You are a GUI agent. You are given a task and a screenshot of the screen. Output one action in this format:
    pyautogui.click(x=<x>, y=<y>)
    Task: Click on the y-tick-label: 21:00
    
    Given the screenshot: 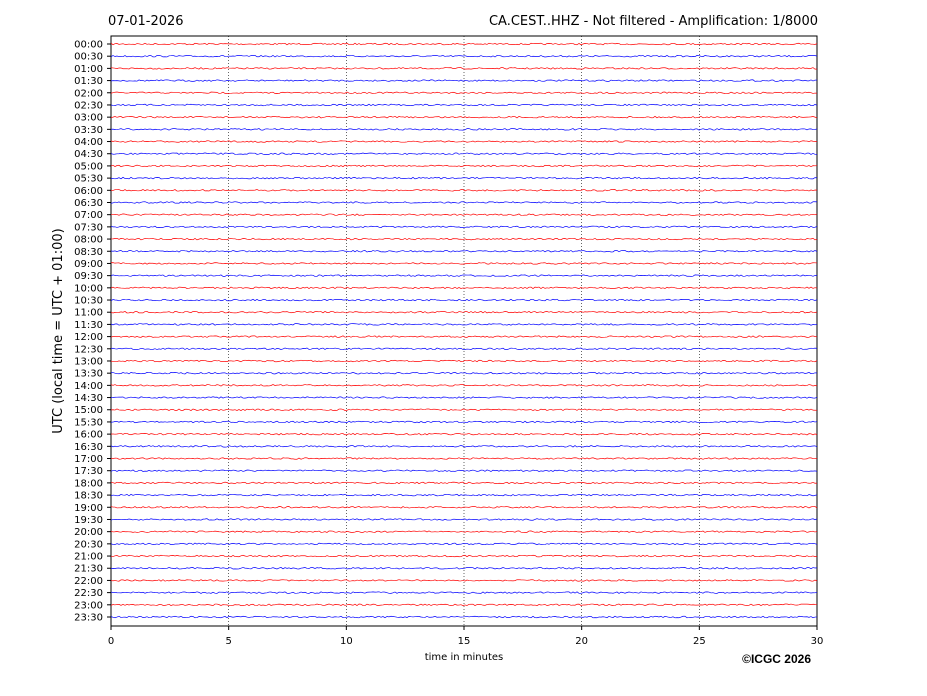 What is the action you would take?
    pyautogui.click(x=88, y=557)
    